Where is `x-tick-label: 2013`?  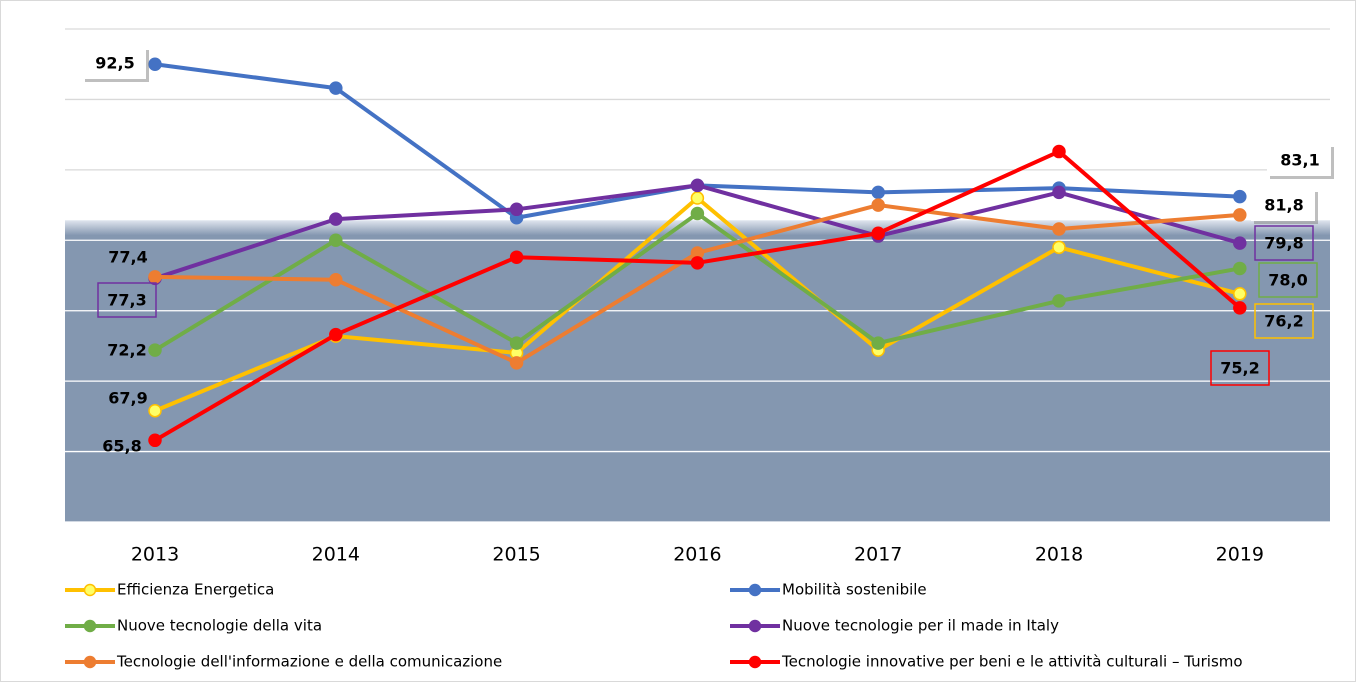 x-tick-label: 2013 is located at coordinates (155, 555).